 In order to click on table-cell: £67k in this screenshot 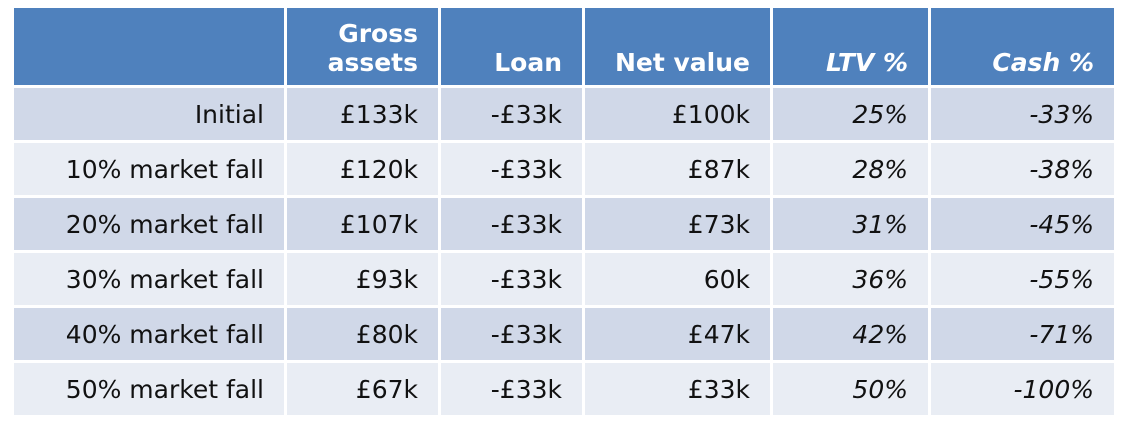, I will do `click(364, 390)`.